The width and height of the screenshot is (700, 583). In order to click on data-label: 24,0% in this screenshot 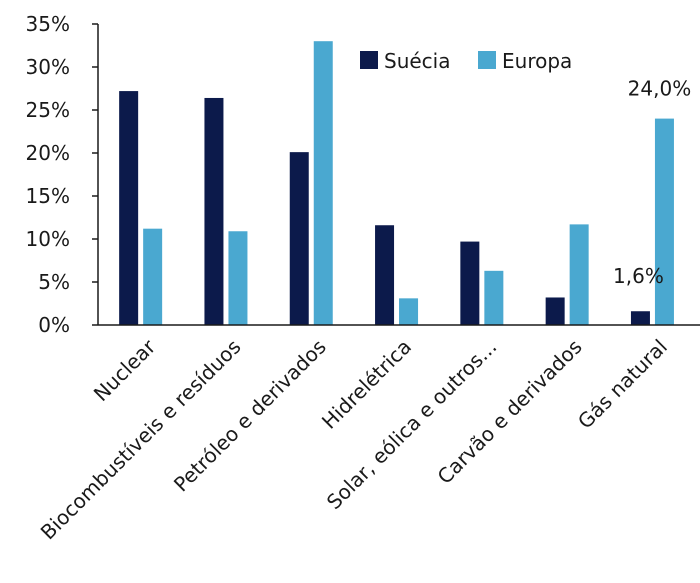, I will do `click(660, 89)`.